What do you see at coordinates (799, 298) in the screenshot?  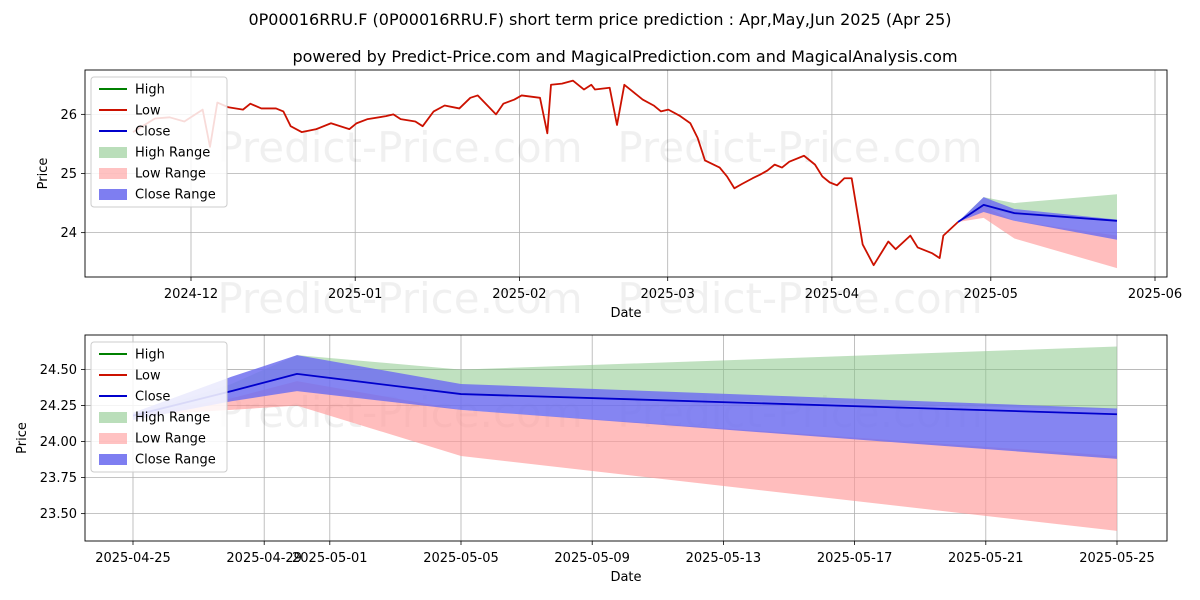 I see `watermark-bottom-right: Predict-Price.com` at bounding box center [799, 298].